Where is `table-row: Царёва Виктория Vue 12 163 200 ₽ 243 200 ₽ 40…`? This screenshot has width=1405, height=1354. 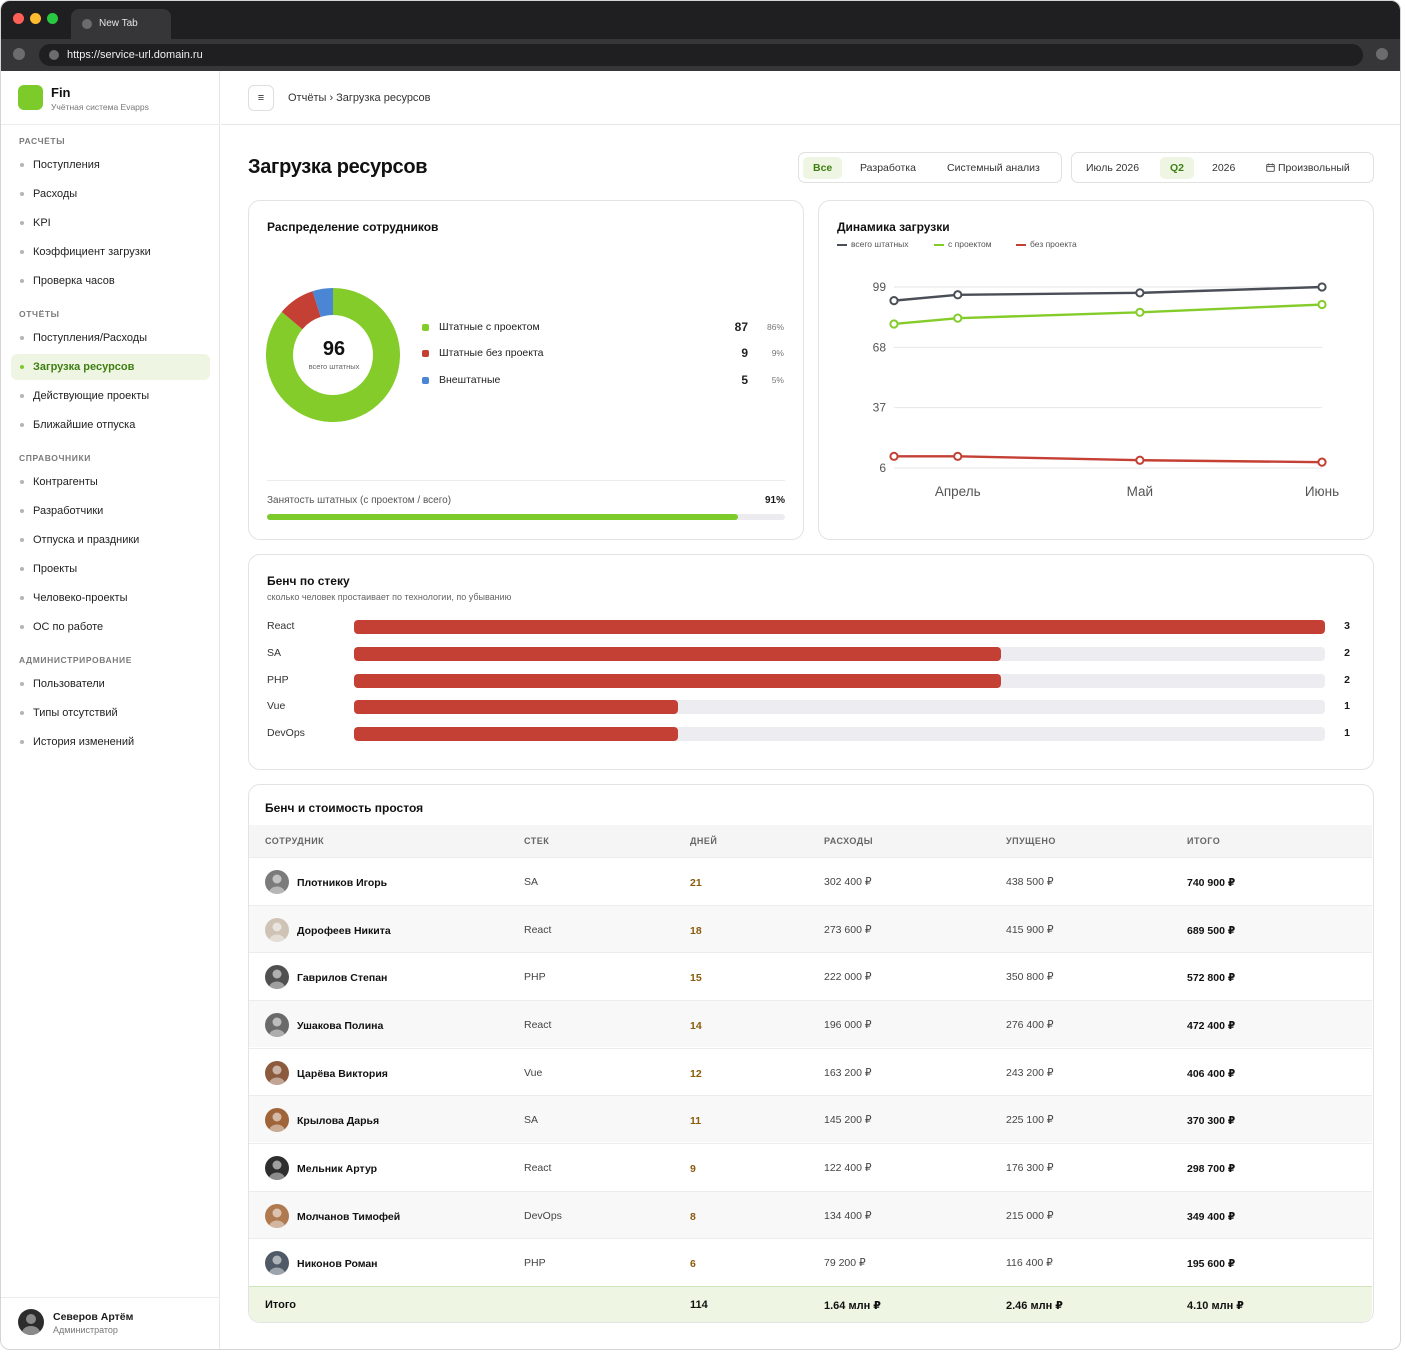 table-row: Царёва Виктория Vue 12 163 200 ₽ 243 200 ₽ 40… is located at coordinates (810, 1071).